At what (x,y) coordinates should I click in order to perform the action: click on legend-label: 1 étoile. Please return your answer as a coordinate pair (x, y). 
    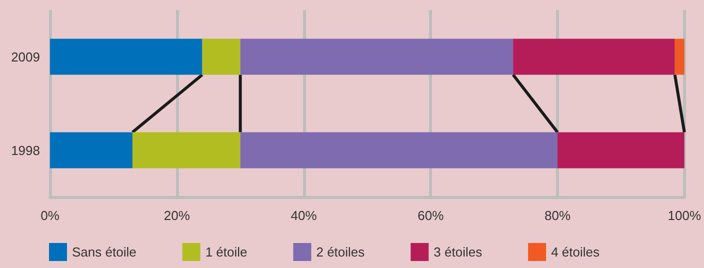
    Looking at the image, I should click on (226, 252).